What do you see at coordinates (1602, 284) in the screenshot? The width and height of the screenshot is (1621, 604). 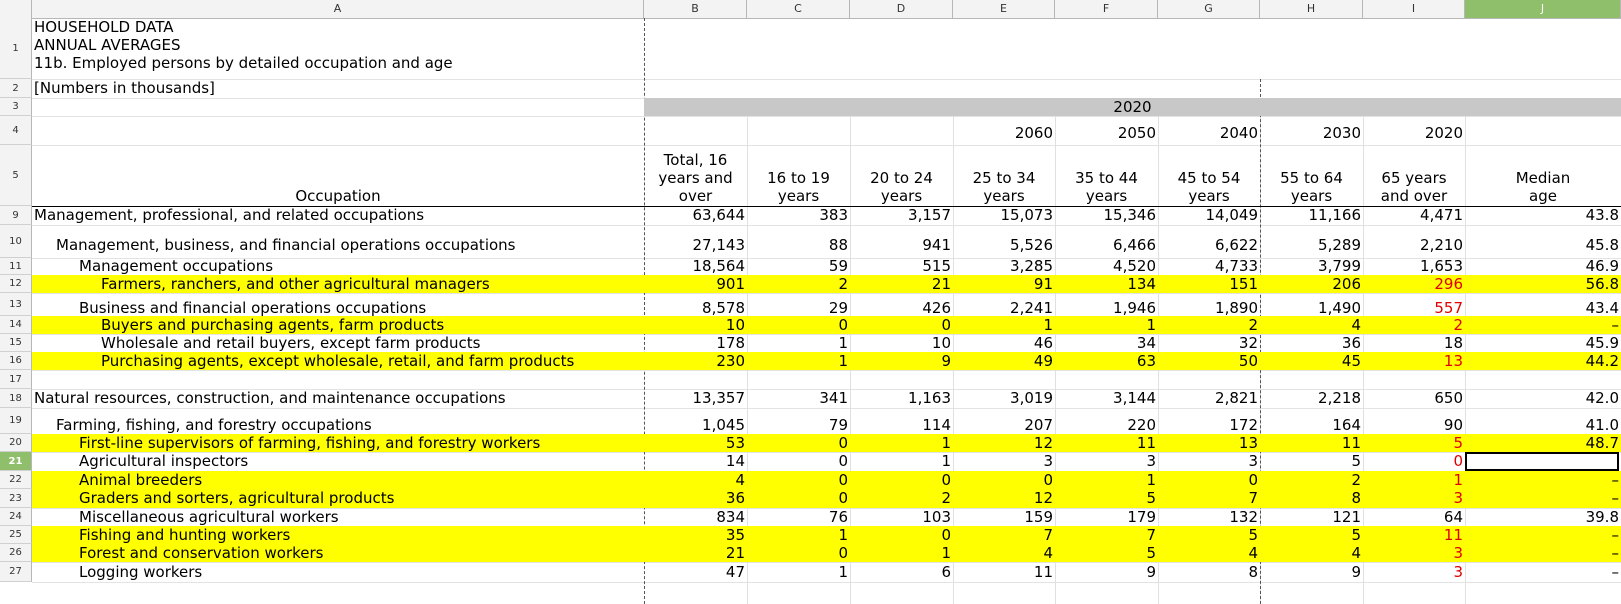 I see `data-cell: 56.8` at bounding box center [1602, 284].